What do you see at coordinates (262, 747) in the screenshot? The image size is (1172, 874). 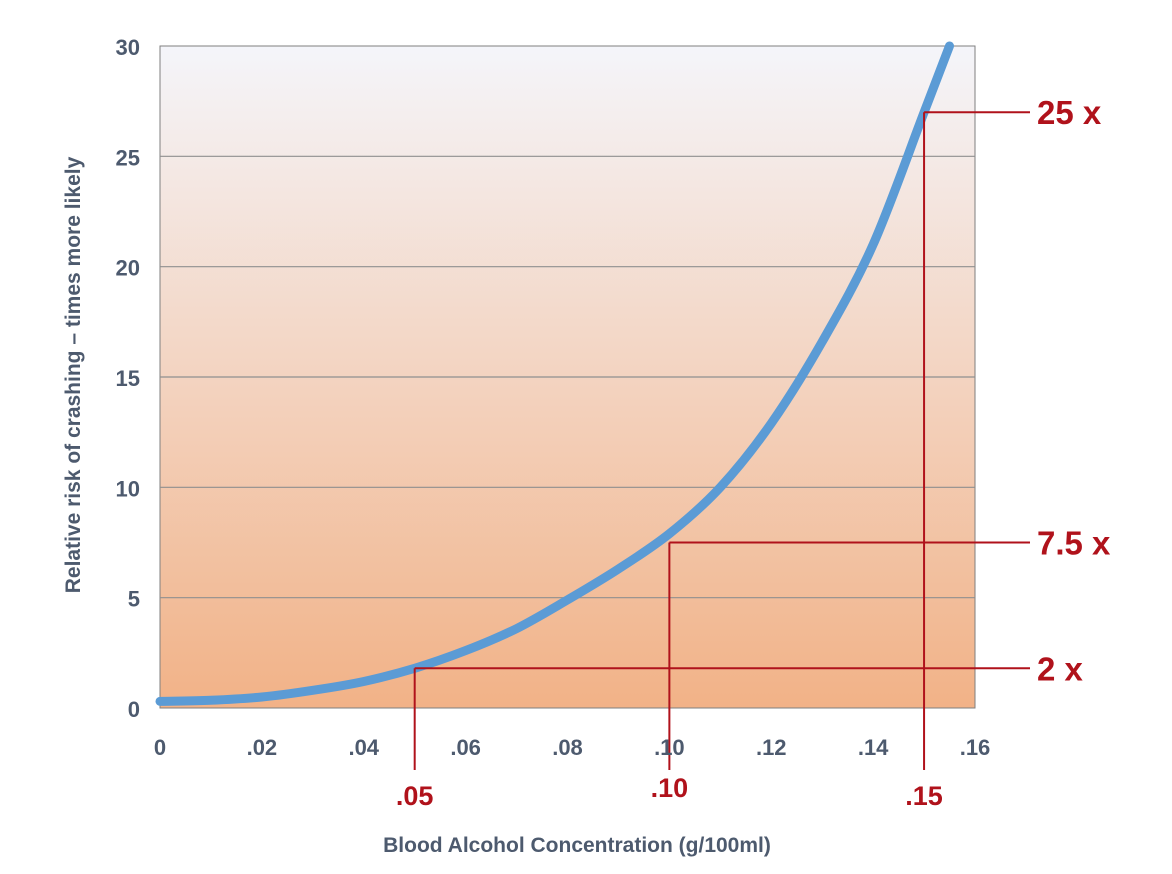 I see `x-tick-label: .02` at bounding box center [262, 747].